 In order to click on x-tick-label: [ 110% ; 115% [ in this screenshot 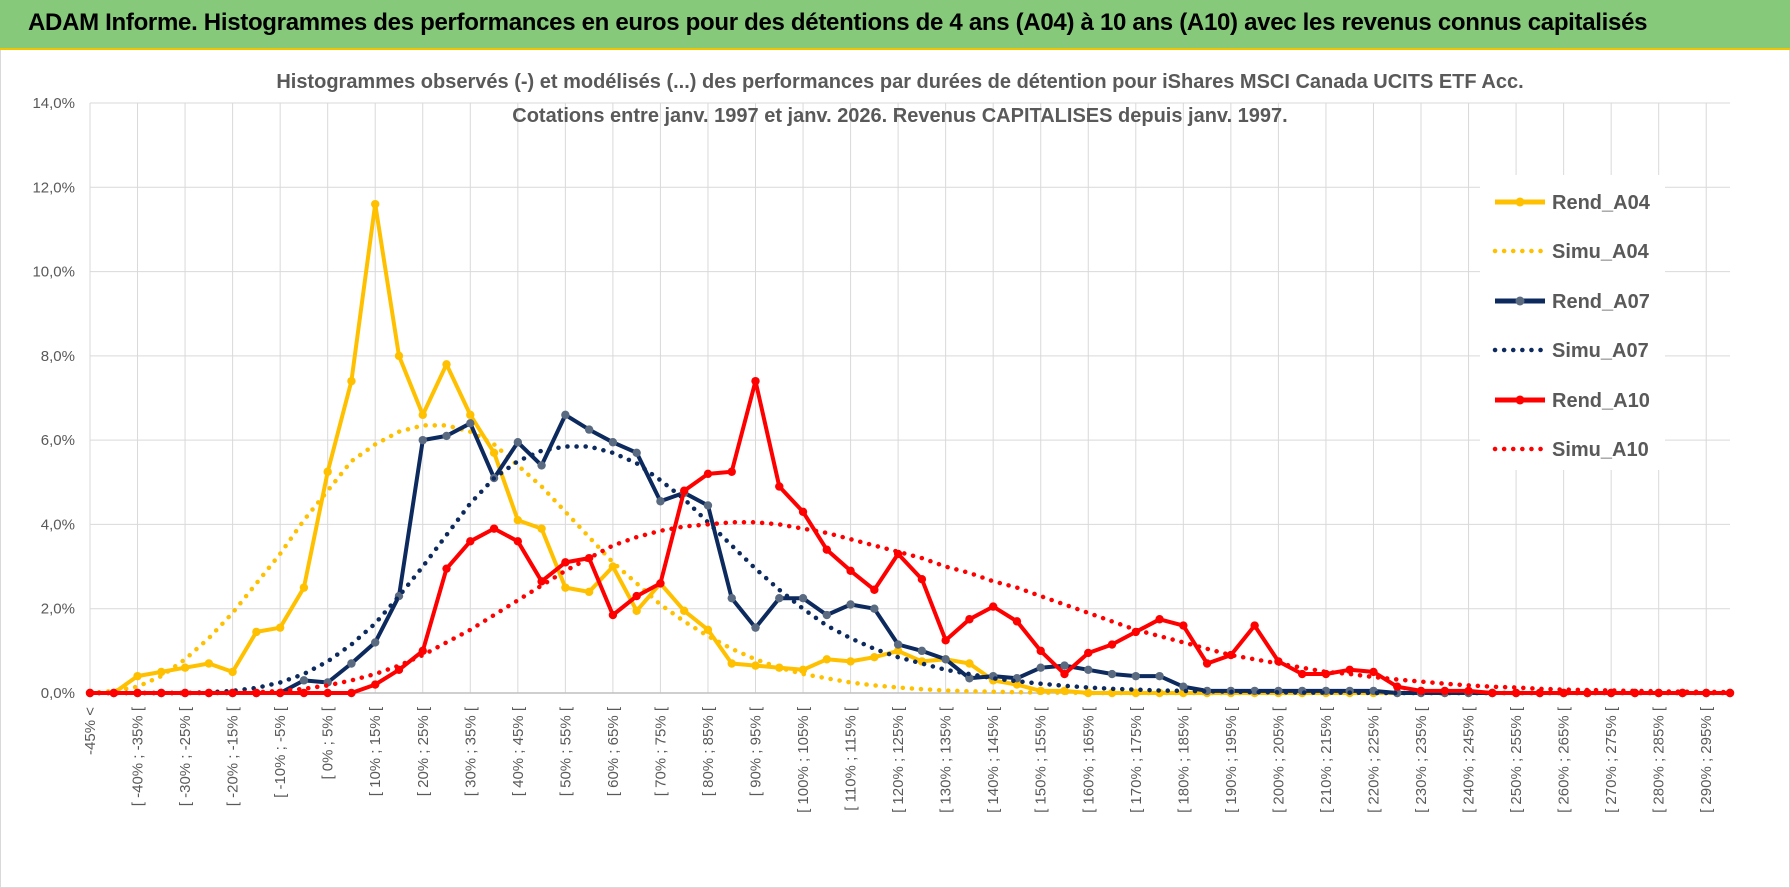, I will do `click(851, 758)`.